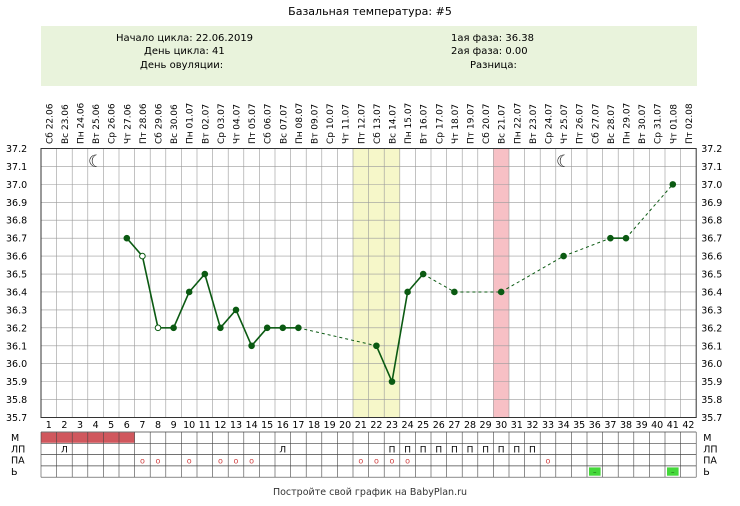 The height and width of the screenshot is (506, 740). What do you see at coordinates (16, 149) in the screenshot?
I see `y-tick-label-left: 37.2` at bounding box center [16, 149].